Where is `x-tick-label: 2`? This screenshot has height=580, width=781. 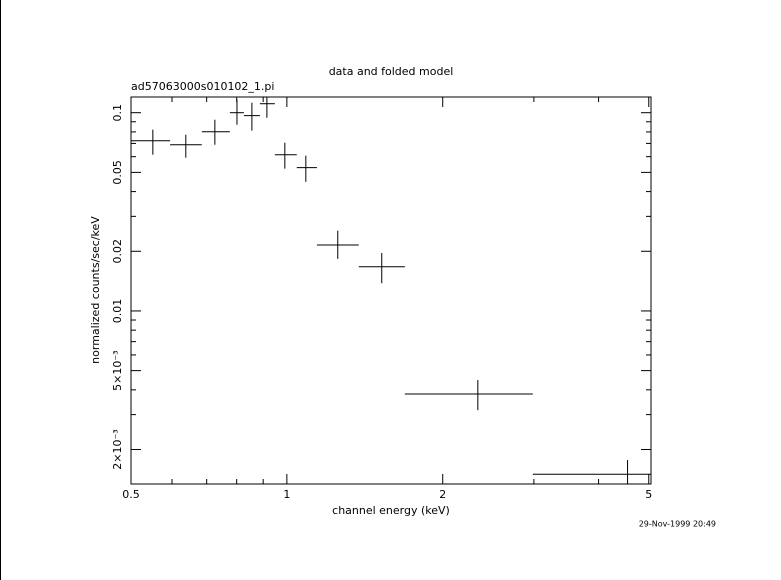 x-tick-label: 2 is located at coordinates (442, 494).